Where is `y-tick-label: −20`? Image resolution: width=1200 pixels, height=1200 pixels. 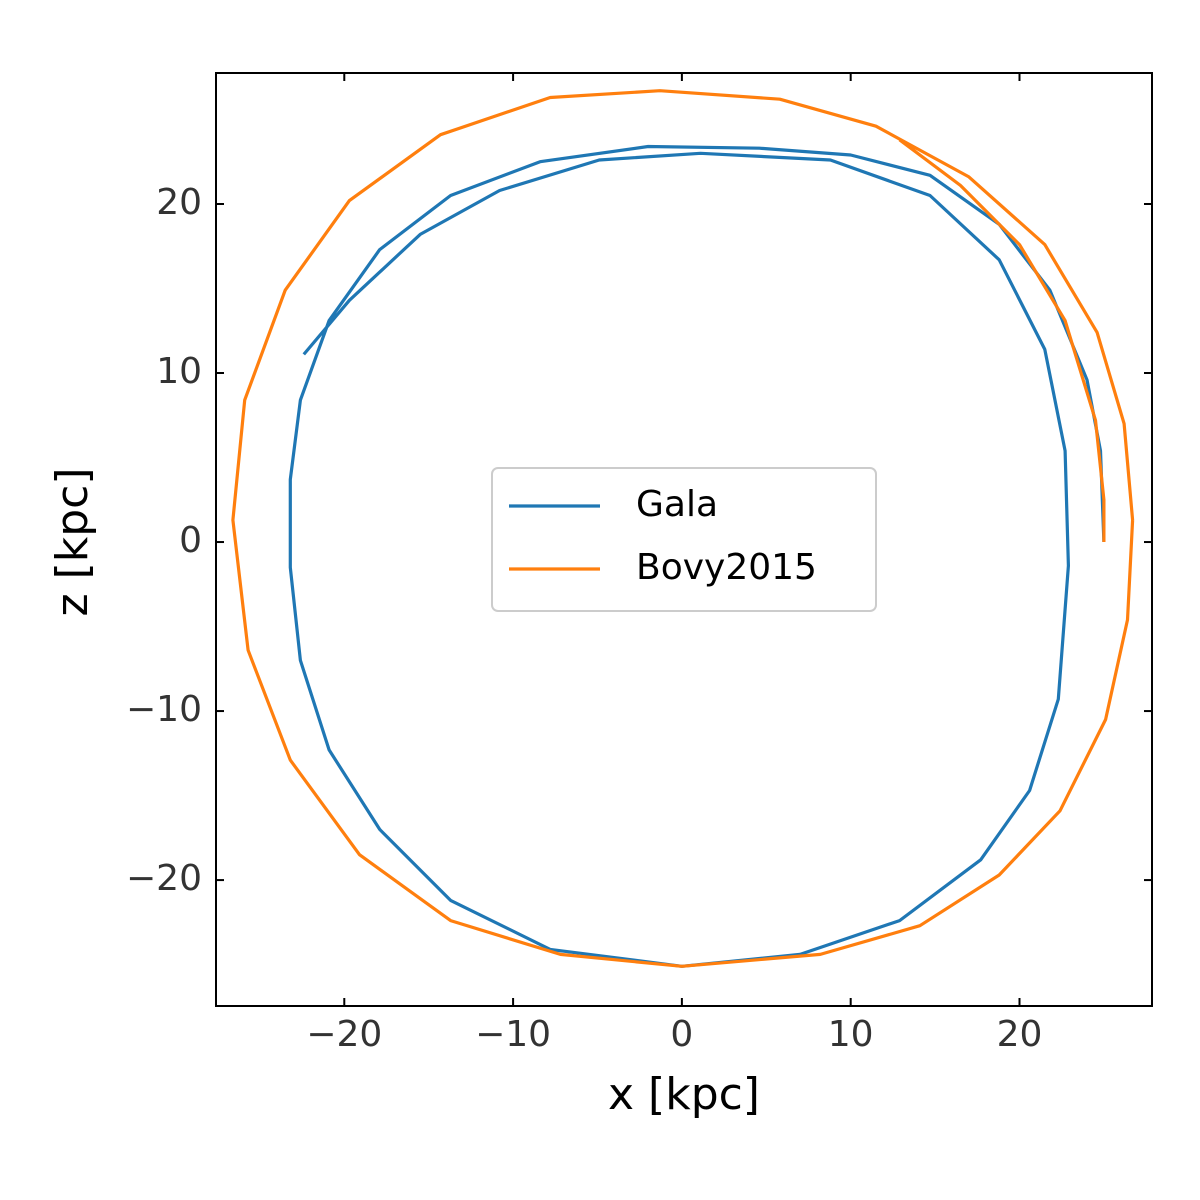 y-tick-label: −20 is located at coordinates (164, 878).